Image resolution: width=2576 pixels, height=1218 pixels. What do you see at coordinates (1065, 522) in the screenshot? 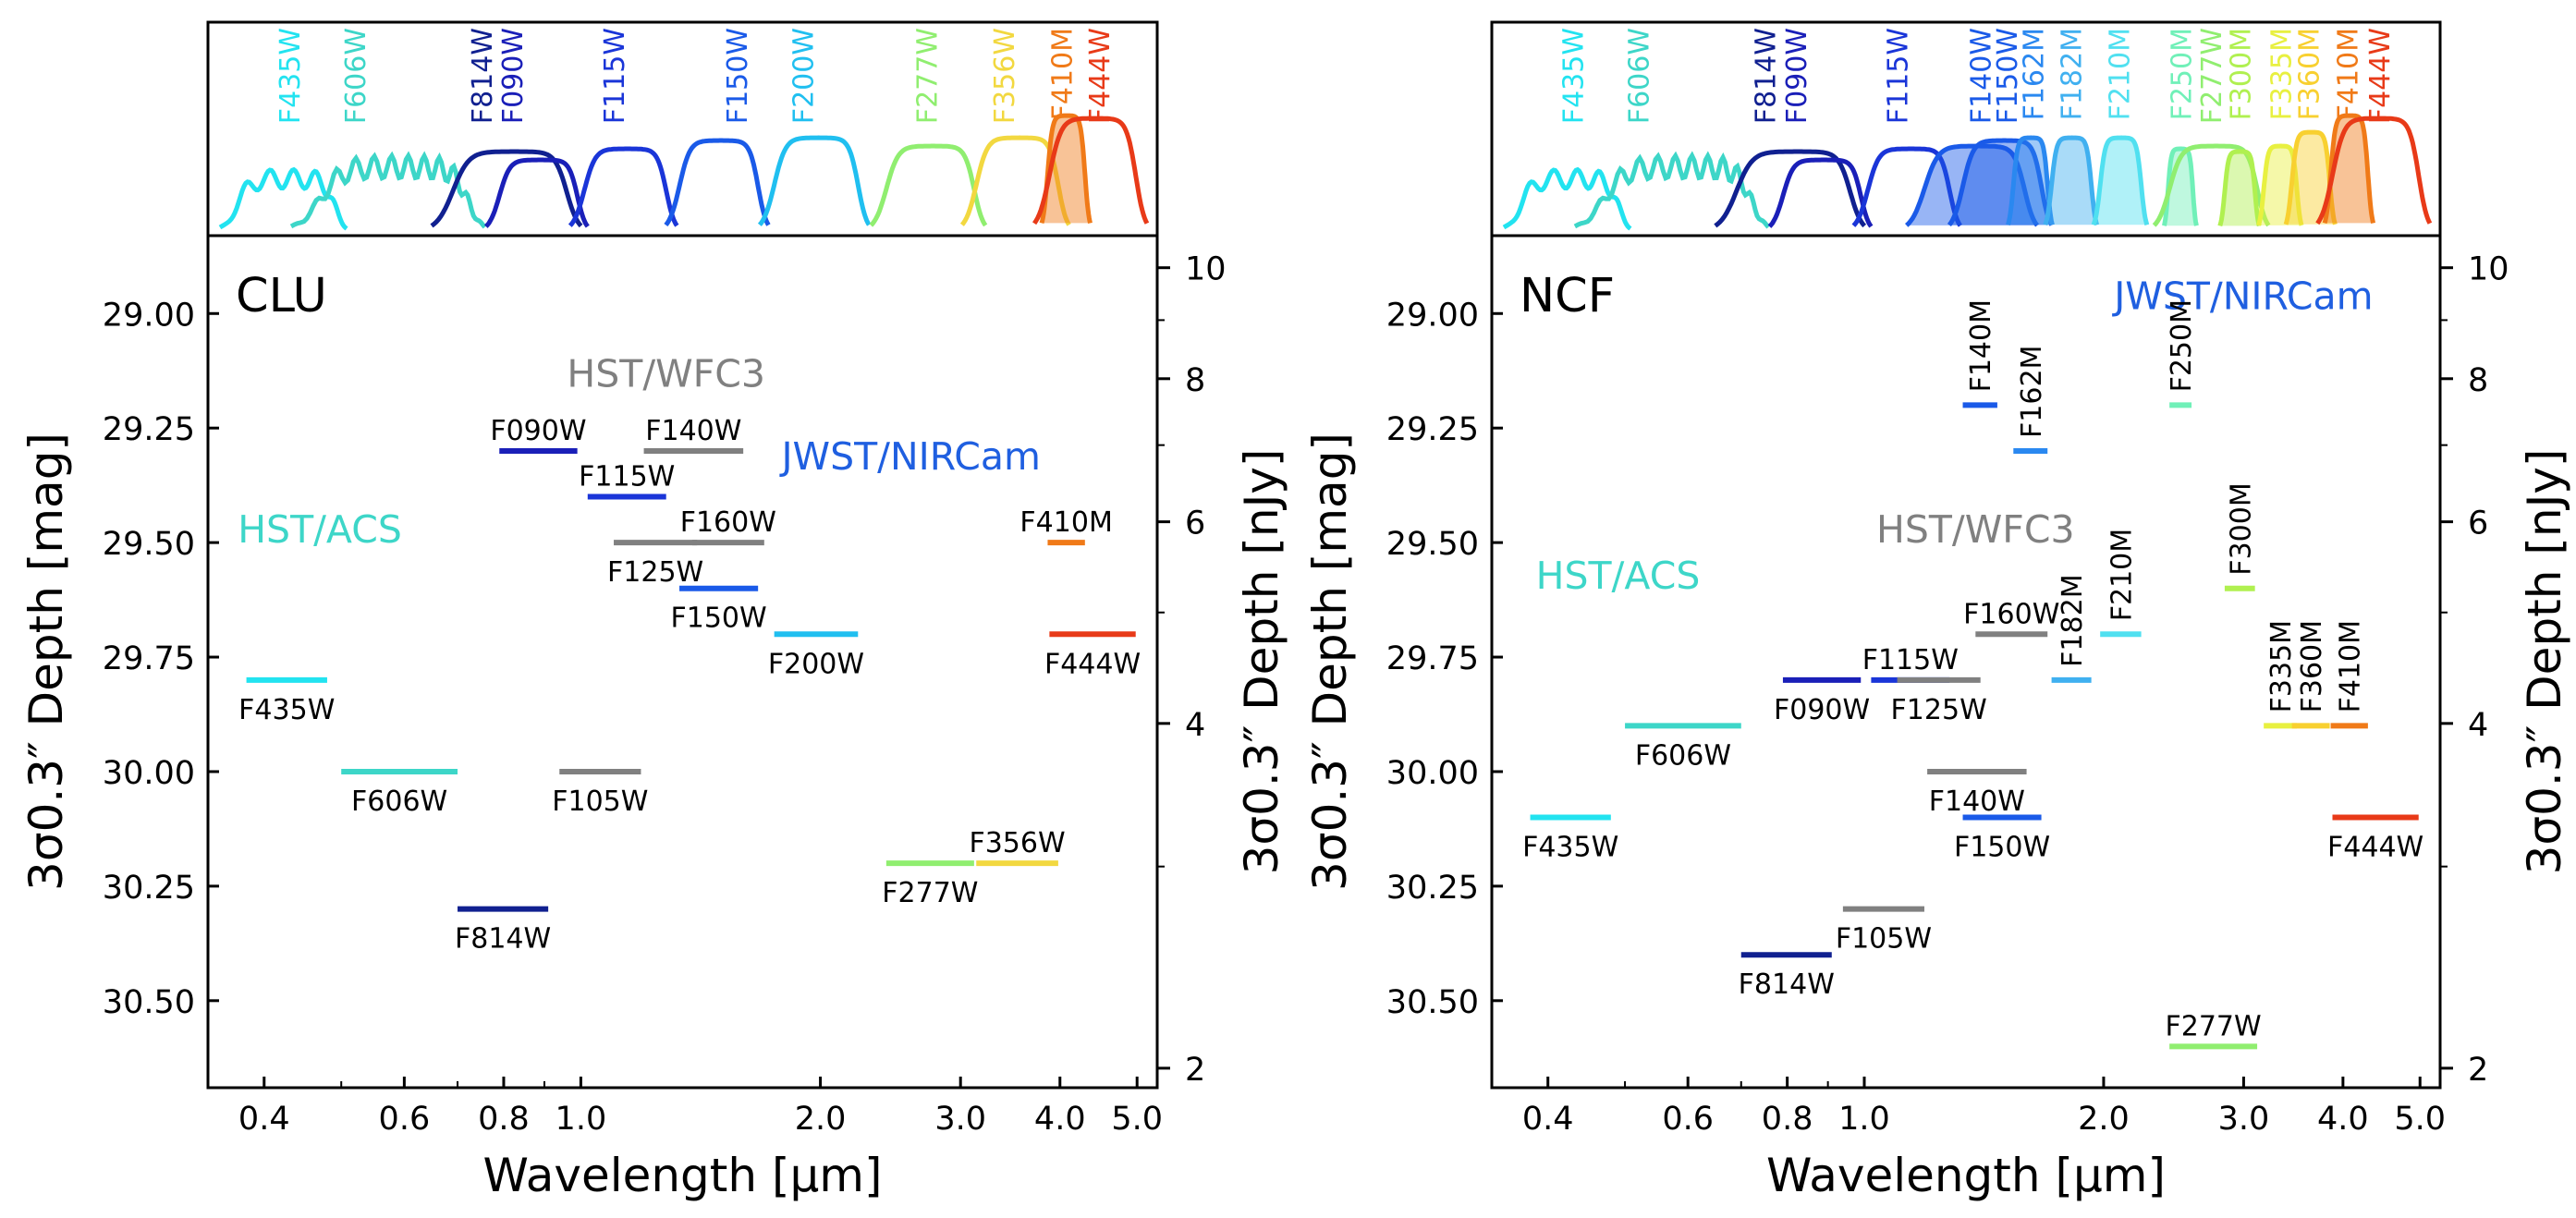
I see `depth-label-f410m: F410M` at bounding box center [1065, 522].